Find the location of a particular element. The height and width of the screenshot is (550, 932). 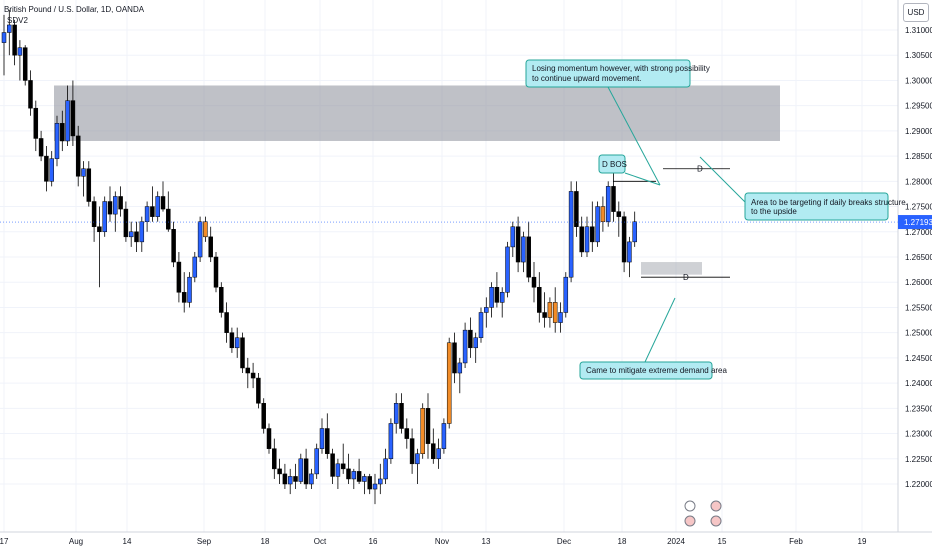

time-tick-label: Nov is located at coordinates (442, 541).